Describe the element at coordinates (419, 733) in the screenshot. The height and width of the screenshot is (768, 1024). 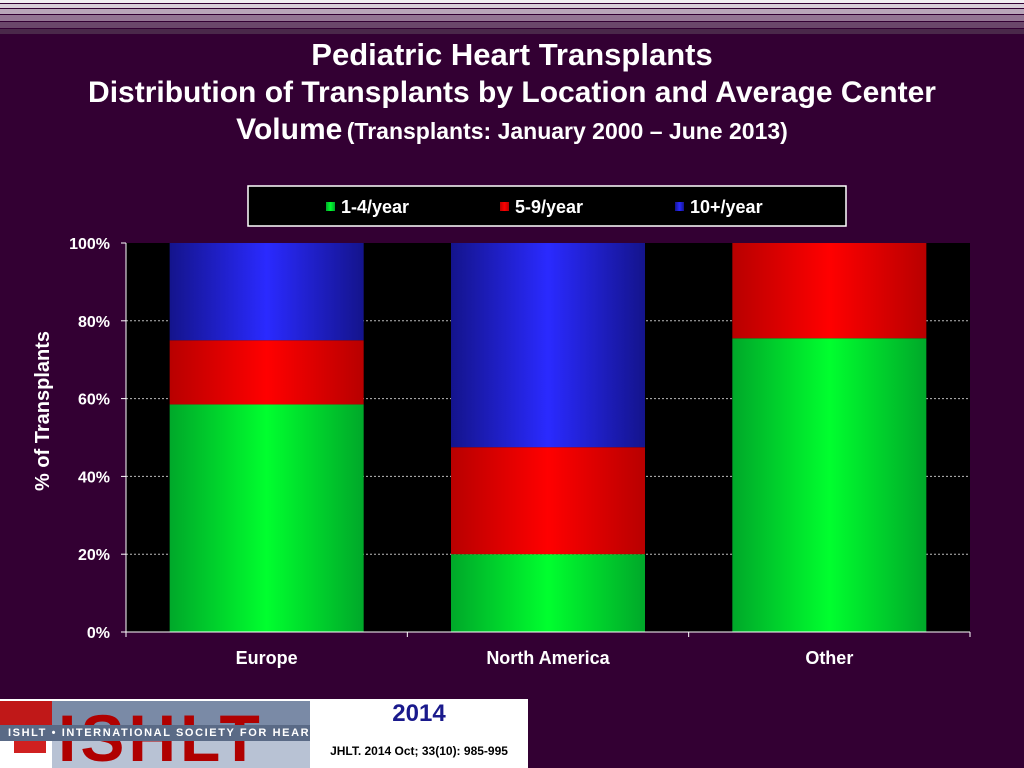
I see `footer-citation-box: 2014 JHLT. 2014 Oct; 33(10): 985-995` at that location.